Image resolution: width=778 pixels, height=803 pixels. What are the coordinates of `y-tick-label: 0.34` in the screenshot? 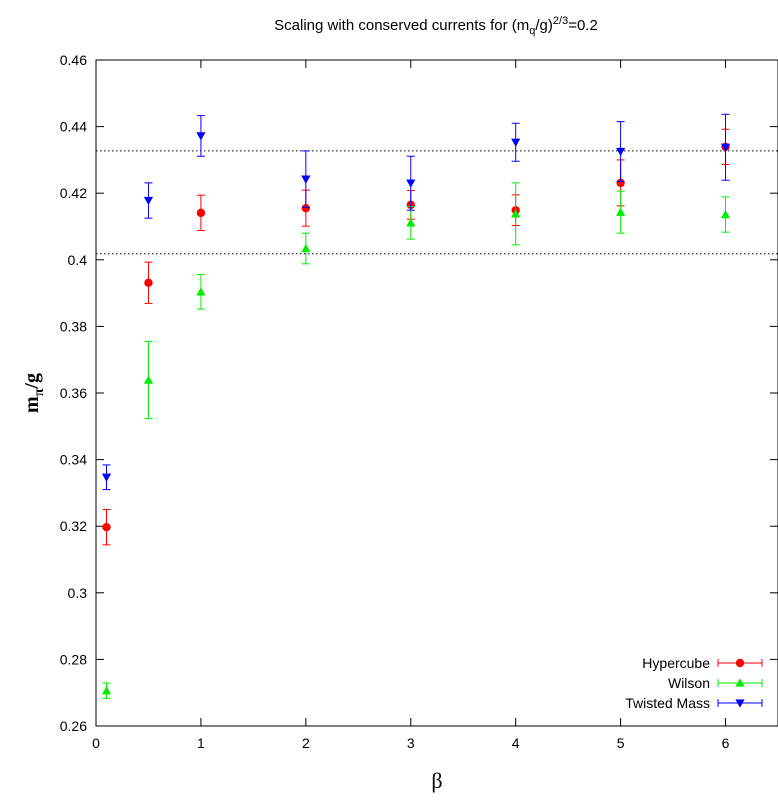 It's located at (73, 460).